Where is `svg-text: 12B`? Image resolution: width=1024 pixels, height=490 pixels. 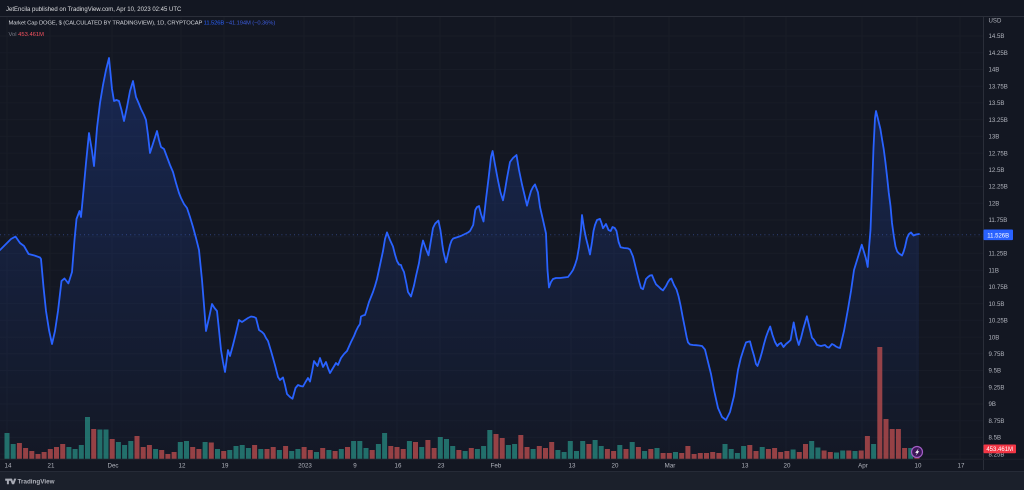 svg-text: 12B is located at coordinates (994, 203).